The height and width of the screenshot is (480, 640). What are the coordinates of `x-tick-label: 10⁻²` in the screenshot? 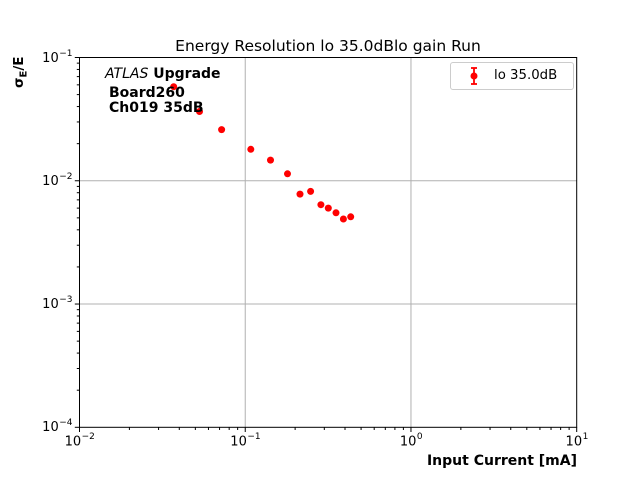 It's located at (79, 441).